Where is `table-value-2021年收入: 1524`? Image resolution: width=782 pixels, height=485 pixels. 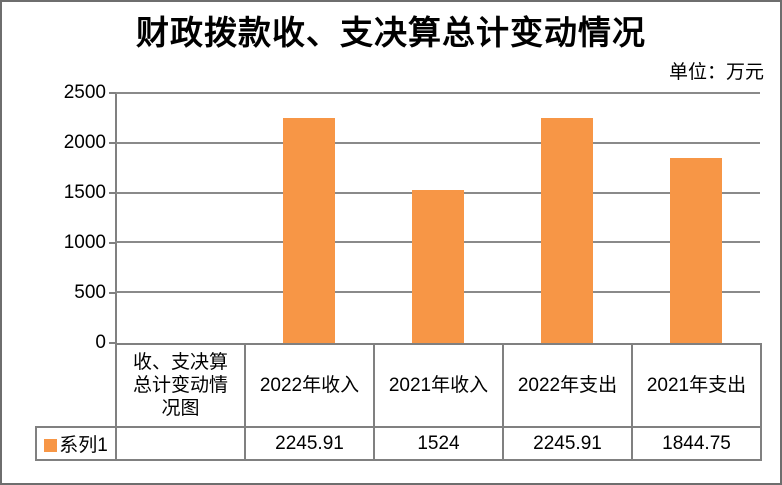 table-value-2021年收入: 1524 is located at coordinates (438, 443).